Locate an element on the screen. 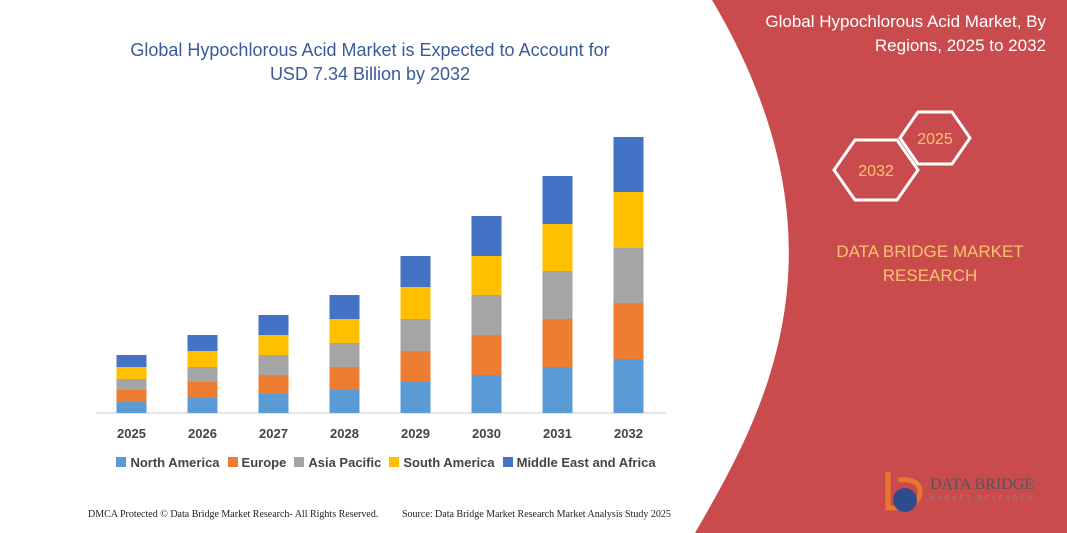 The width and height of the screenshot is (1067, 533). legend-item: Asia Pacific is located at coordinates (337, 462).